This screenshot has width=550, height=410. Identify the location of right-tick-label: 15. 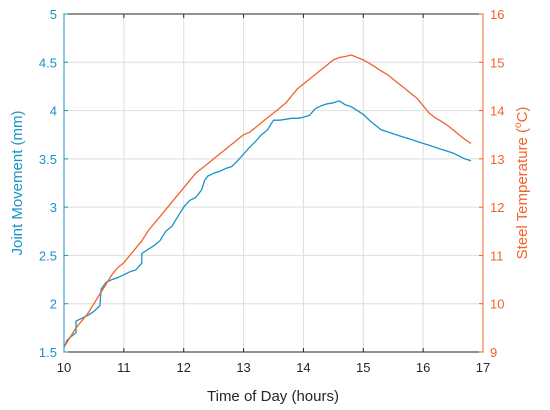
(497, 62).